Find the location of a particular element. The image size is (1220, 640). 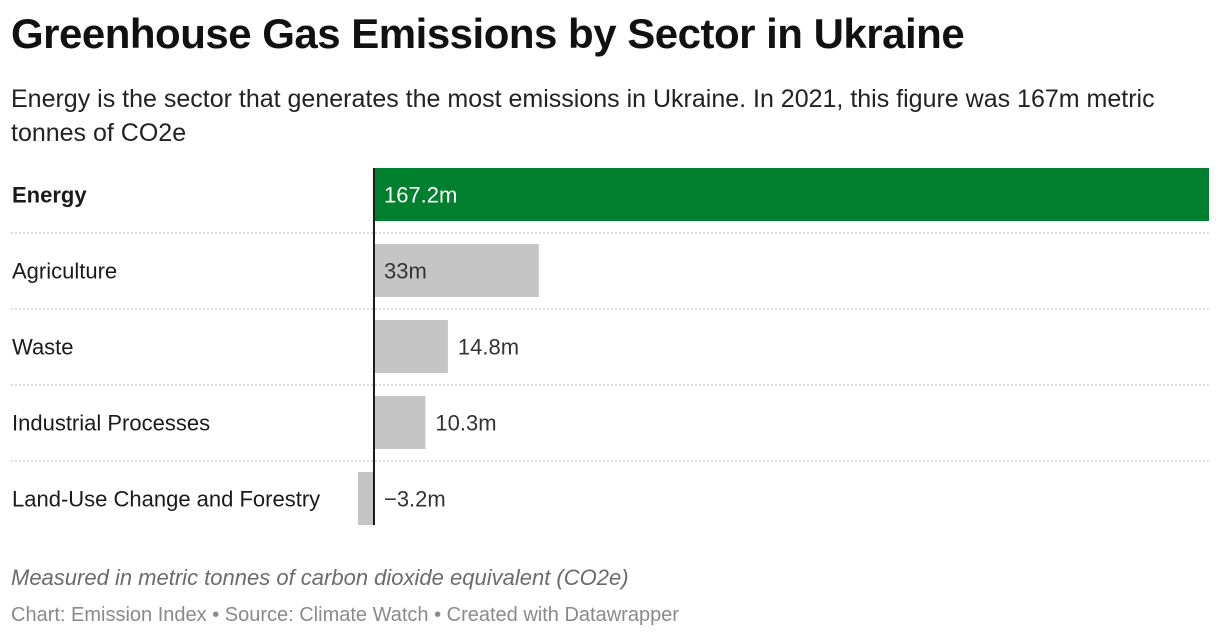

value-label: 167.2m is located at coordinates (420, 195).